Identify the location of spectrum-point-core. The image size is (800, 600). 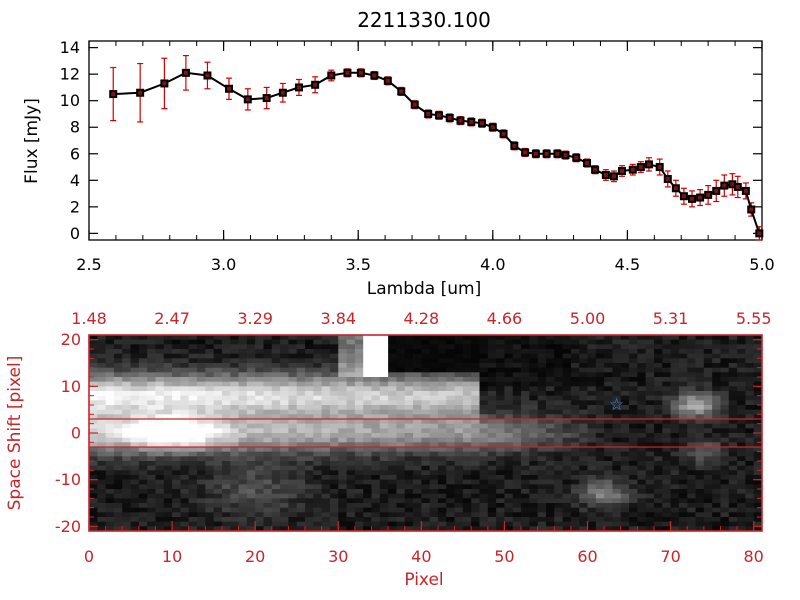
(347, 72).